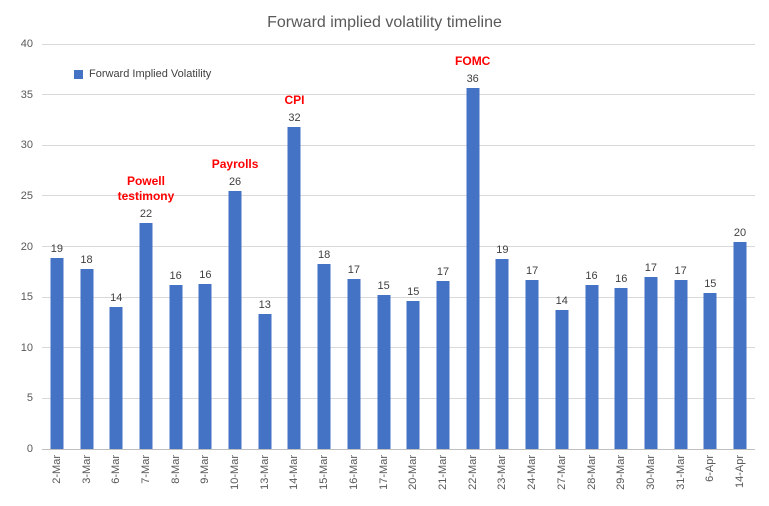  What do you see at coordinates (146, 196) in the screenshot?
I see `event-annotation-line: testimony` at bounding box center [146, 196].